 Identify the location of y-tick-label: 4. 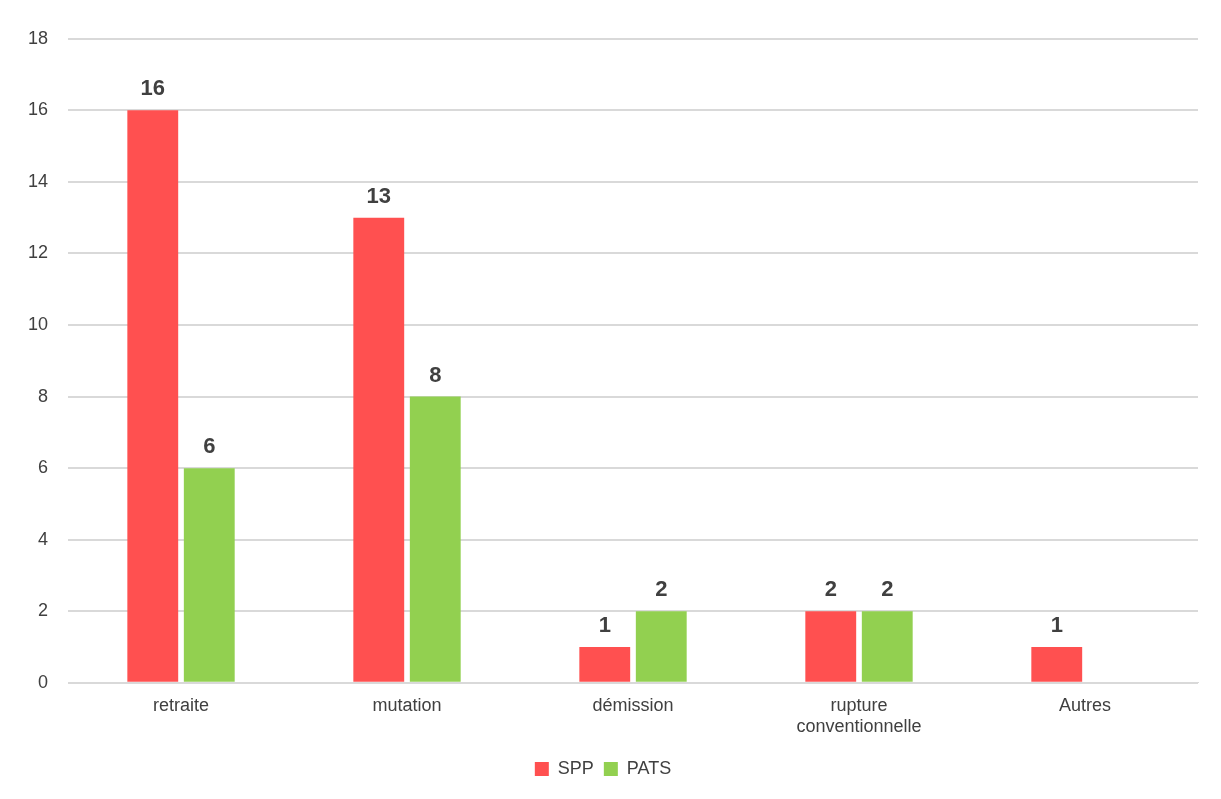
(43, 538).